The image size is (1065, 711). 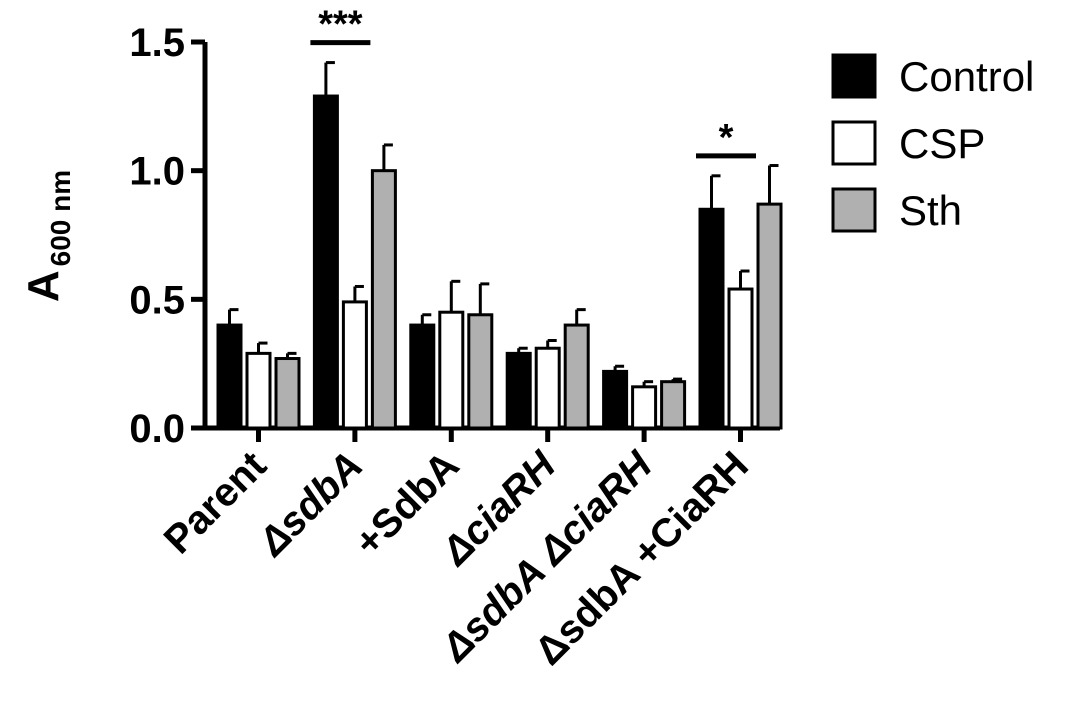 What do you see at coordinates (157, 429) in the screenshot?
I see `y-tick-label: 0.0` at bounding box center [157, 429].